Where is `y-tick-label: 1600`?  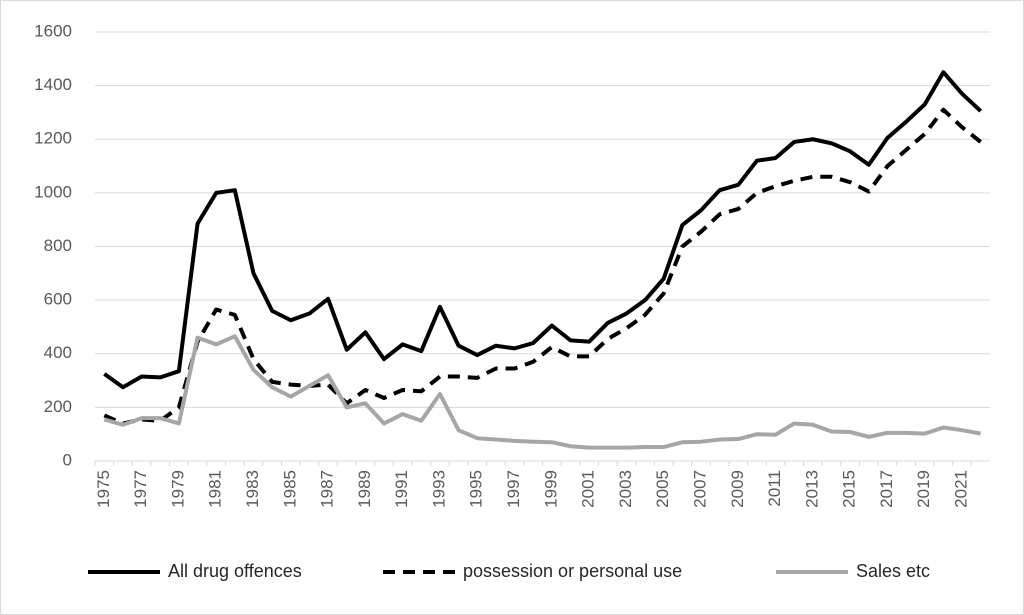
y-tick-label: 1600 is located at coordinates (53, 30).